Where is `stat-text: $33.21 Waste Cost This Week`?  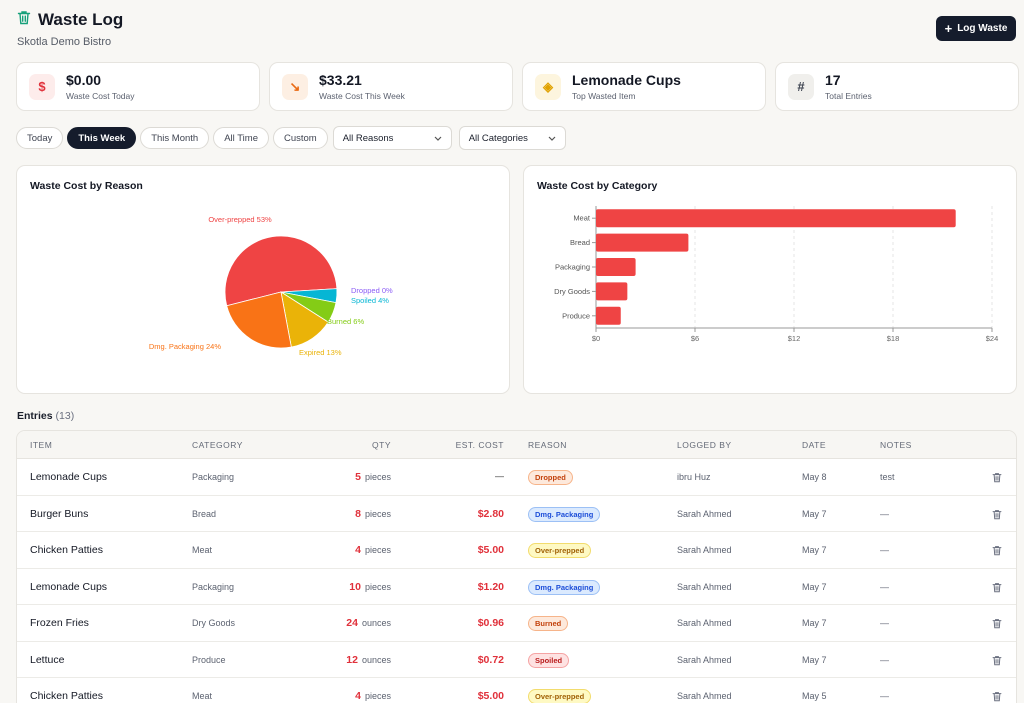
stat-text: $33.21 Waste Cost This Week is located at coordinates (362, 86).